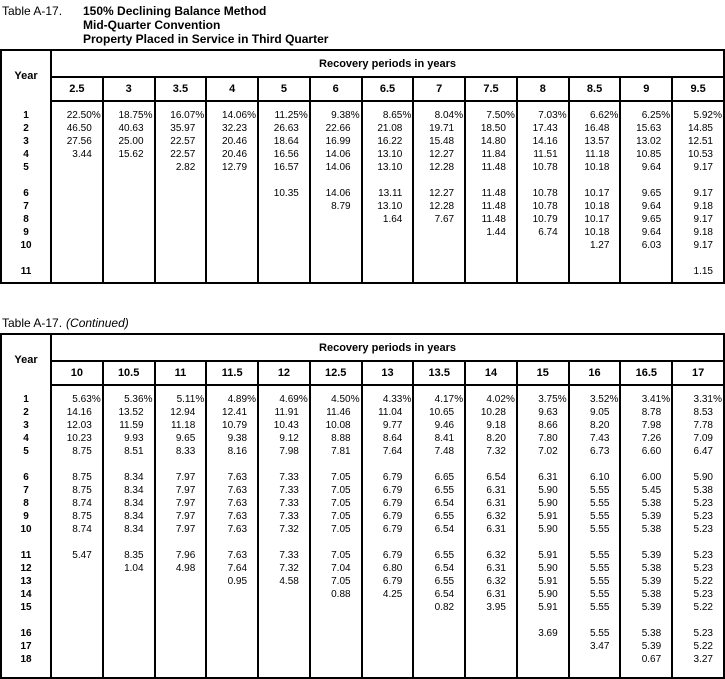 Image resolution: width=725 pixels, height=679 pixels. I want to click on value-cell: 13.11, so click(387, 193).